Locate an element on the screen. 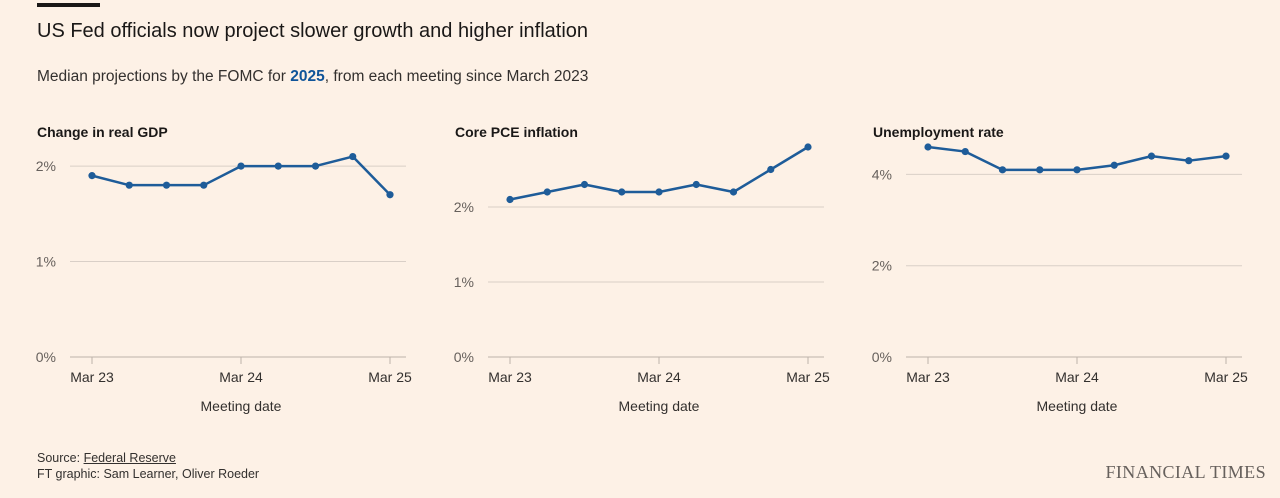  gdp-series-line is located at coordinates (241, 175).